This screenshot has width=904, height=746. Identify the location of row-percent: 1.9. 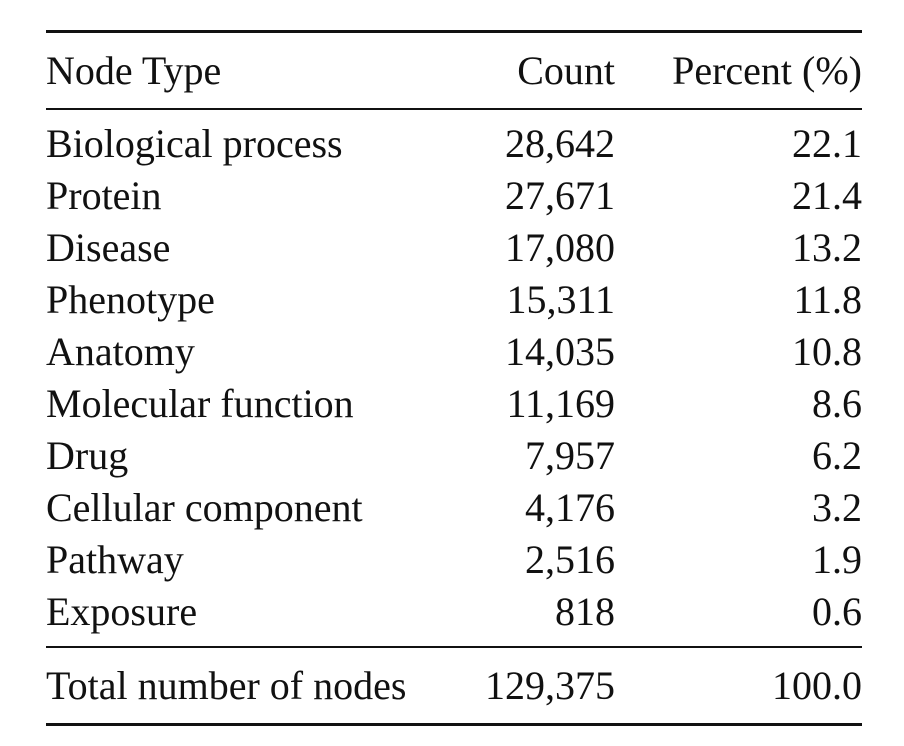
(837, 559).